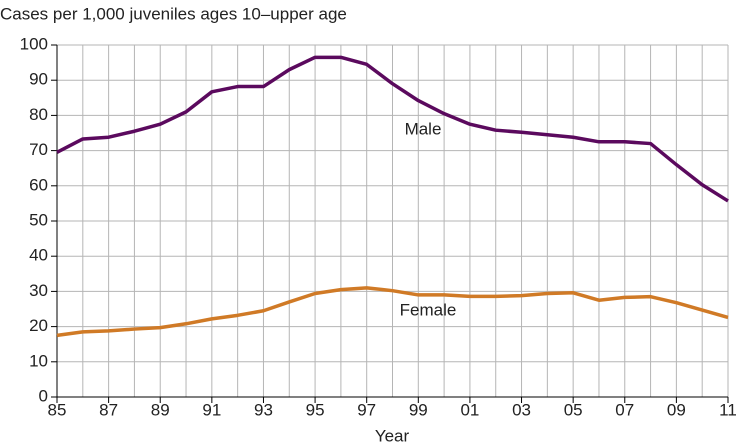 This screenshot has width=748, height=446. Describe the element at coordinates (160, 409) in the screenshot. I see `x-tick-label: 89` at that location.